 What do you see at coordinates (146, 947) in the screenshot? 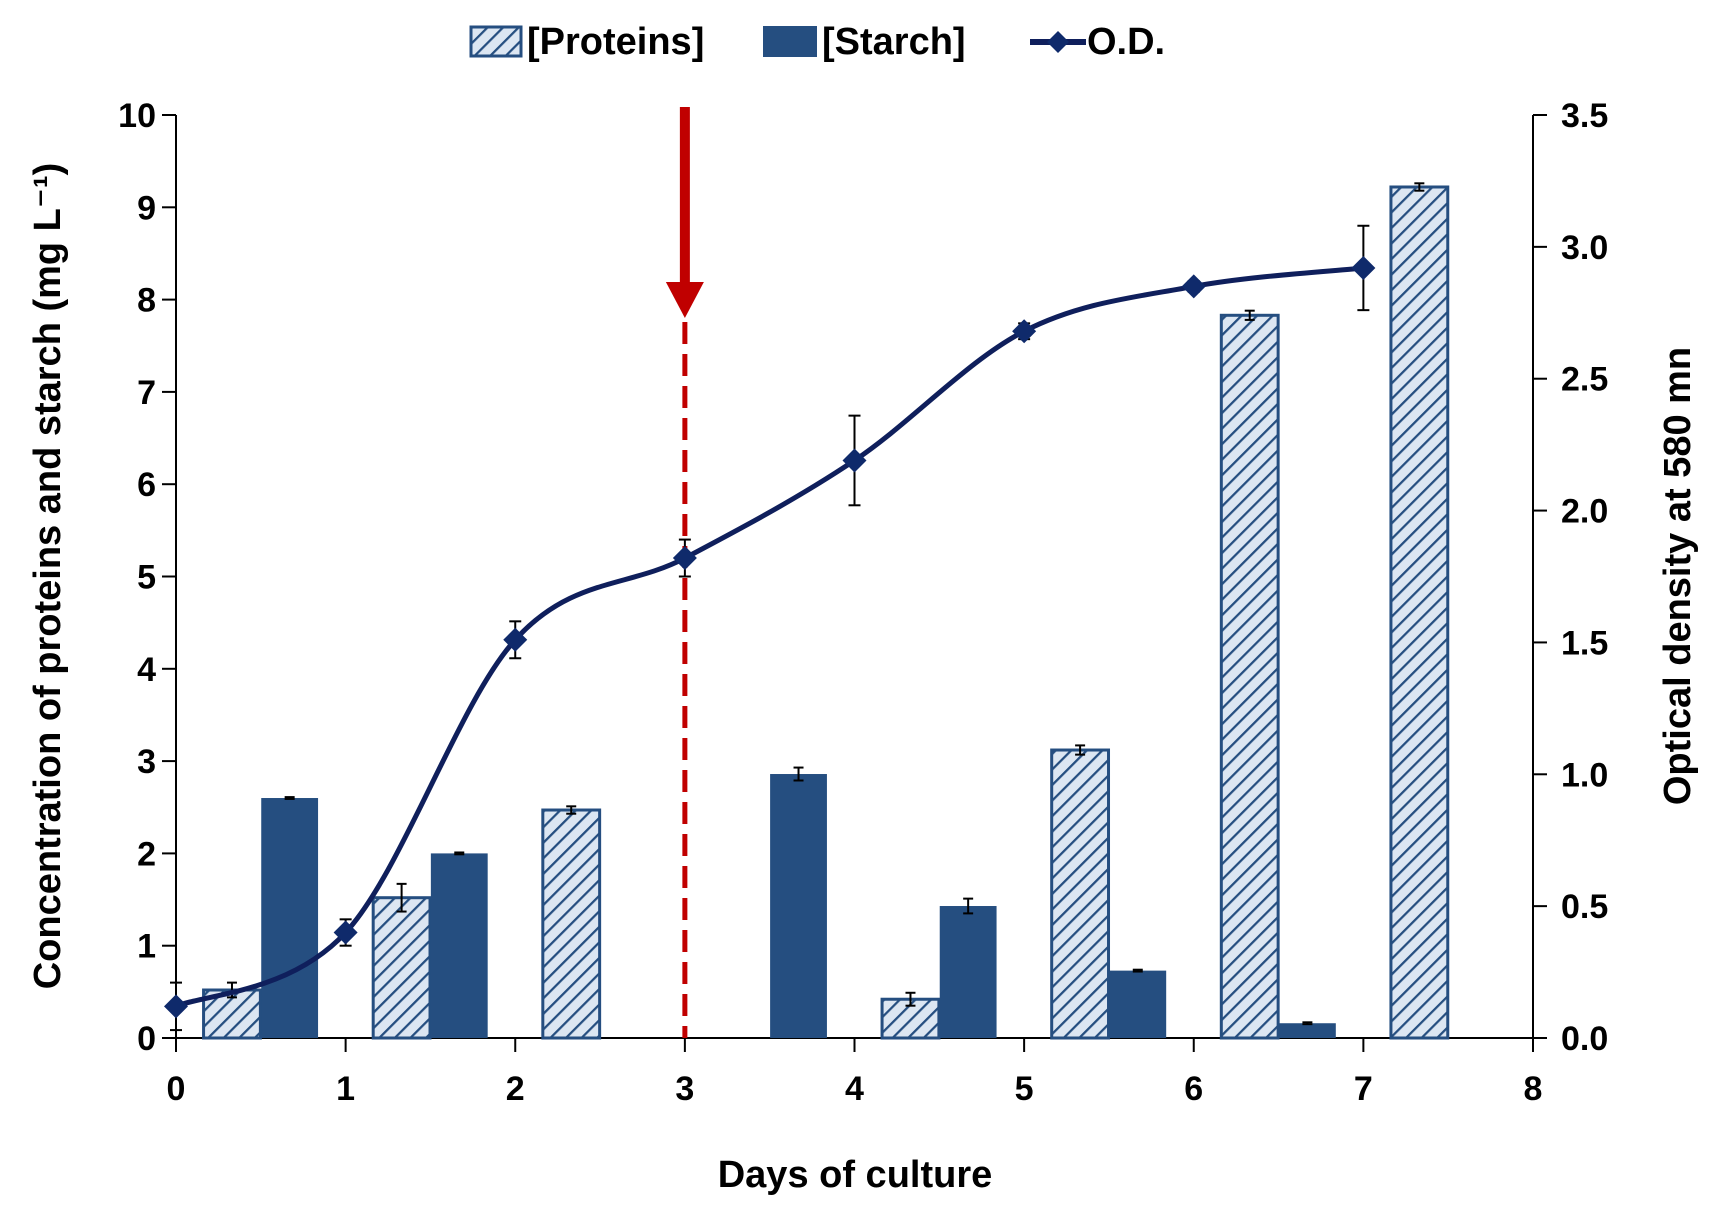
I see `y-left-tick-label: 1` at bounding box center [146, 947].